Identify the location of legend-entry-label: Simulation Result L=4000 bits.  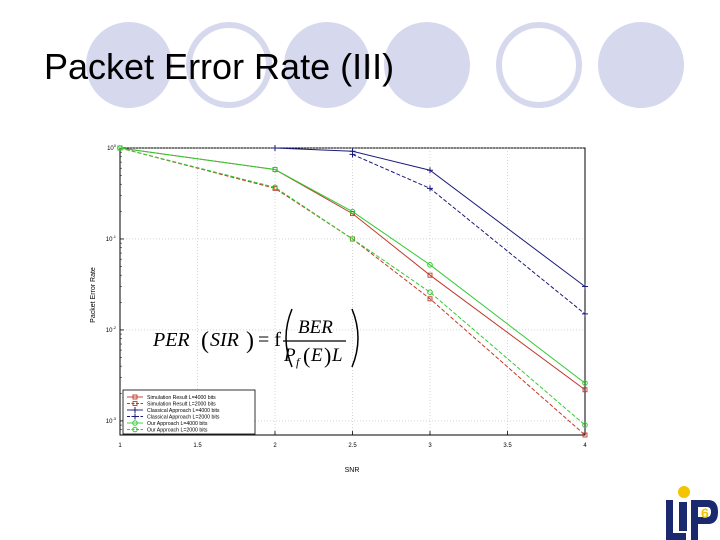
(181, 398).